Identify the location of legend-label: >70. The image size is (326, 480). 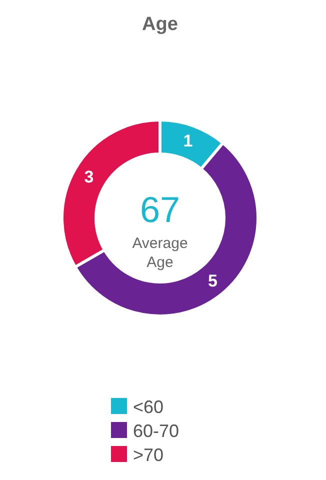
(148, 455).